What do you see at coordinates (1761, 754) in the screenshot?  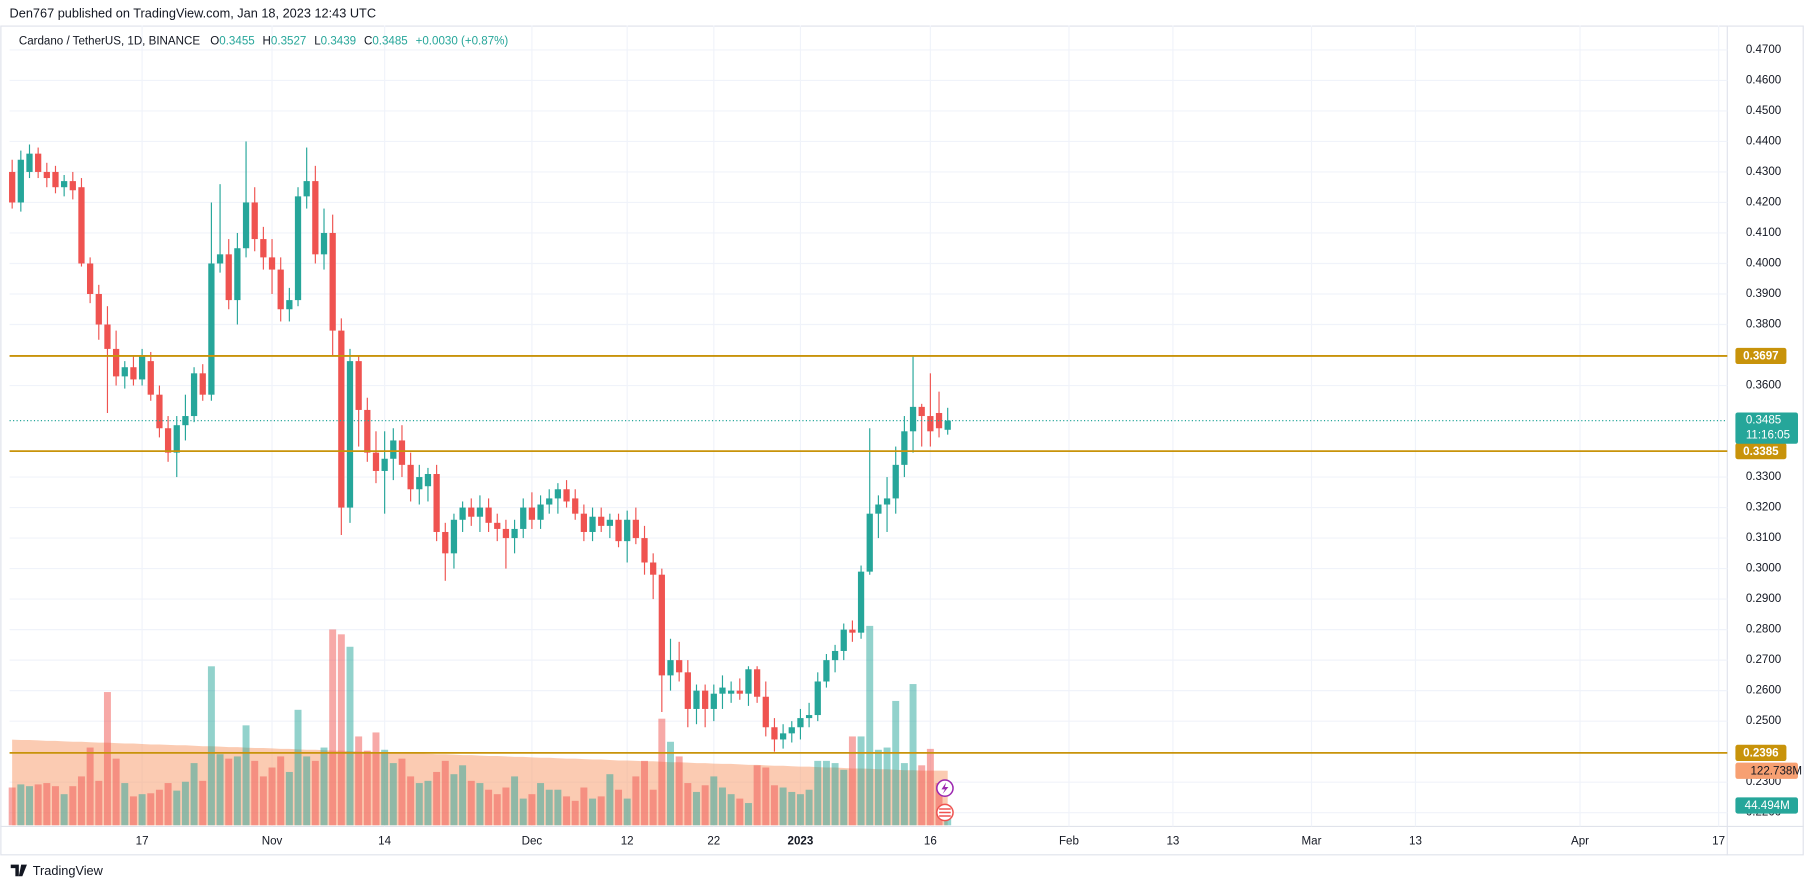 I see `level-label: 0.2396` at bounding box center [1761, 754].